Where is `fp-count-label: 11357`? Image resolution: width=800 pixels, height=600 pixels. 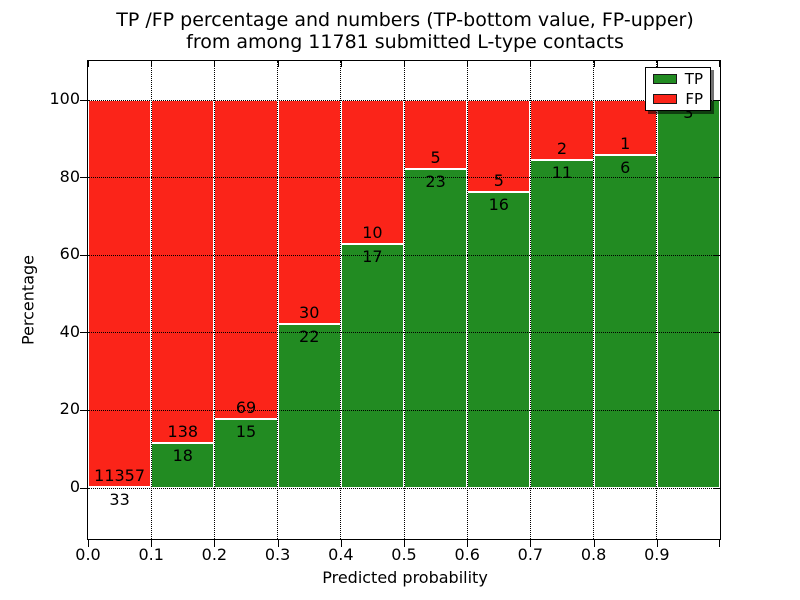 fp-count-label: 11357 is located at coordinates (120, 475).